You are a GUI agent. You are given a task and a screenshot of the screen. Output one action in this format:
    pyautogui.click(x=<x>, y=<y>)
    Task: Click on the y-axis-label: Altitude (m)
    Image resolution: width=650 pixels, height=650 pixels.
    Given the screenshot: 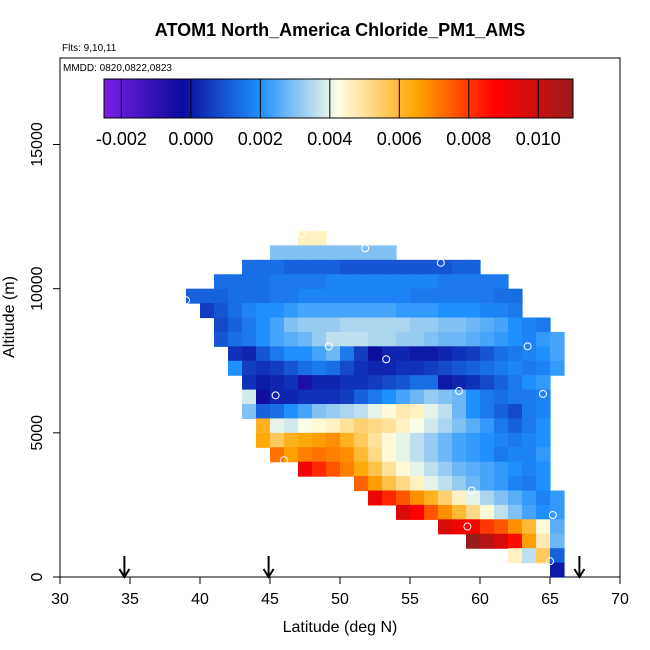 What is the action you would take?
    pyautogui.click(x=9, y=317)
    